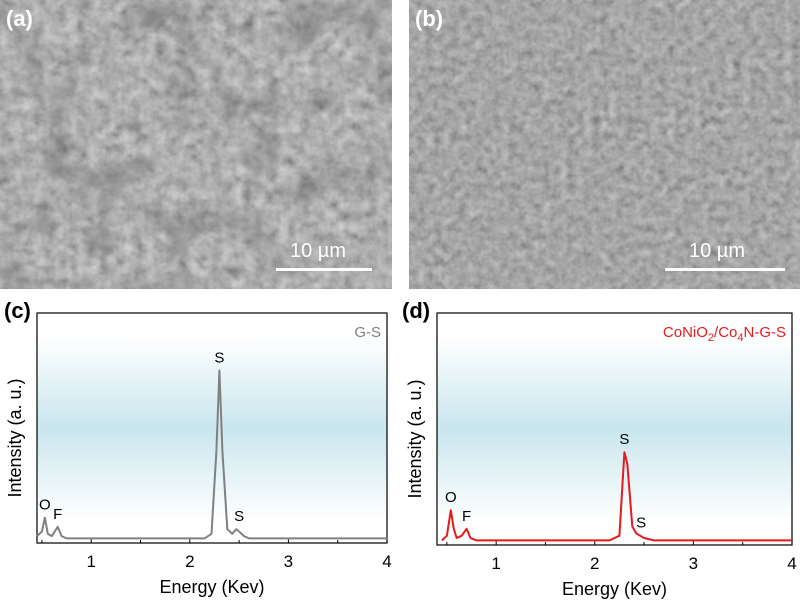 The image size is (800, 603). Describe the element at coordinates (367, 332) in the screenshot. I see `legend-label: G-S` at that location.